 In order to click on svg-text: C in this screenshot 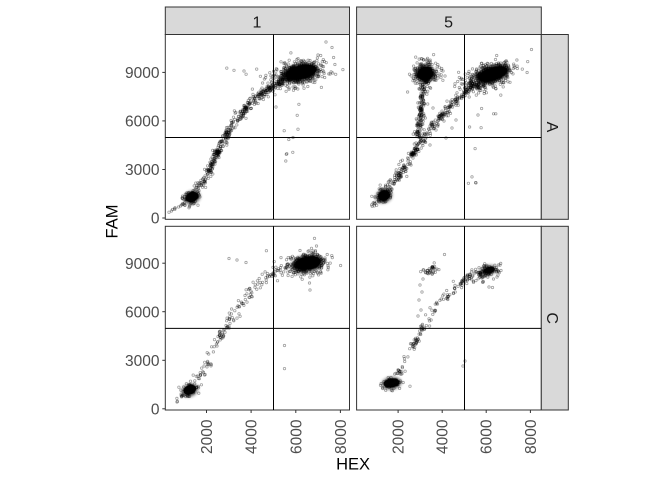, I will do `click(551, 318)`.